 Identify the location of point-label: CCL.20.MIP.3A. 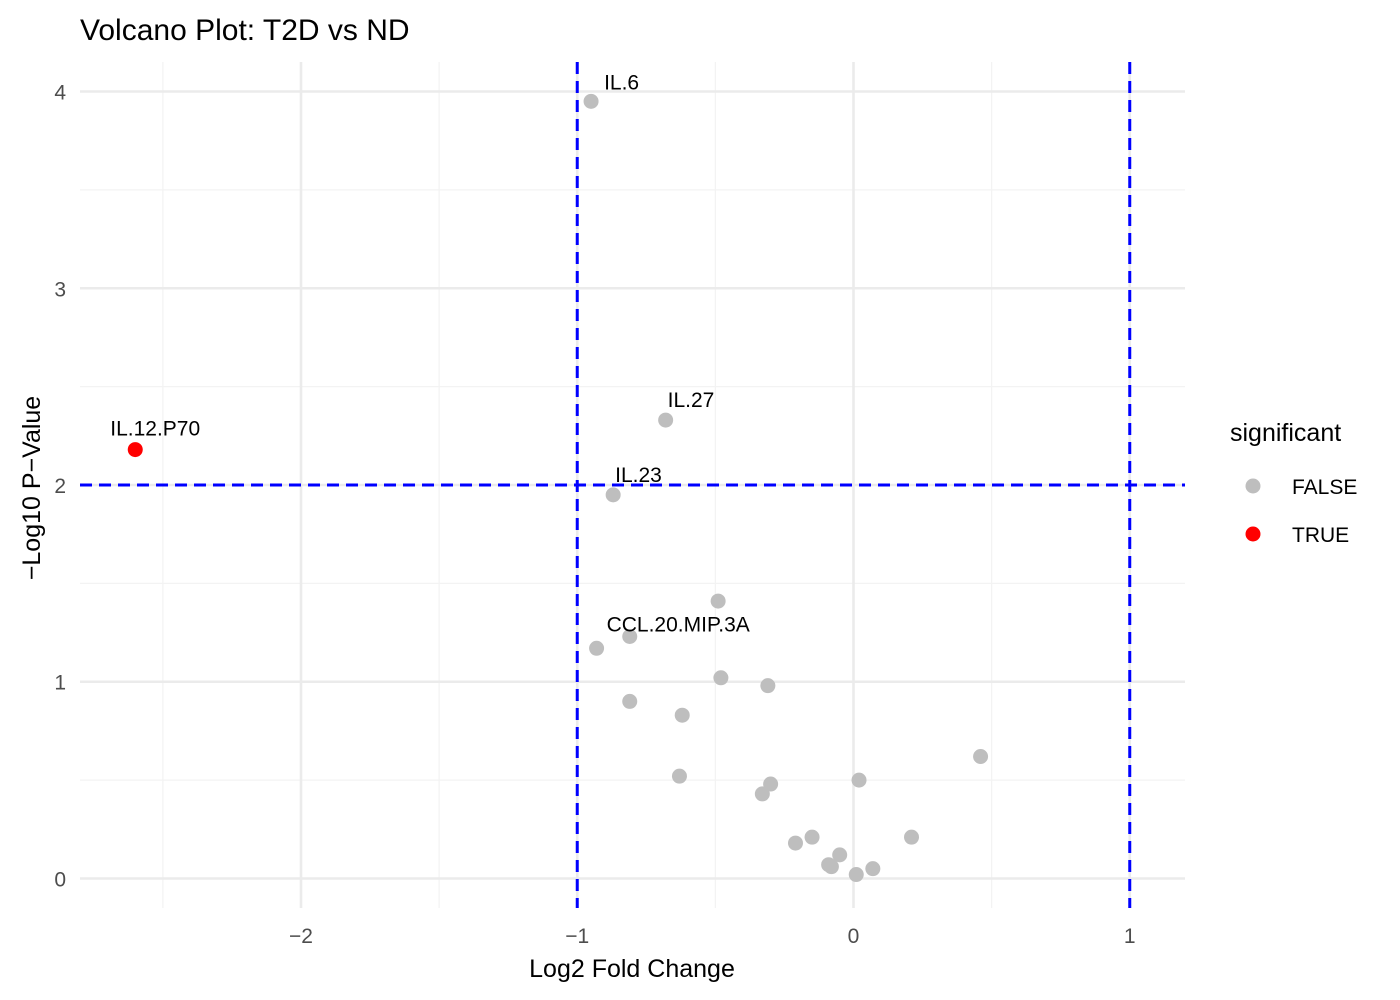
(678, 624).